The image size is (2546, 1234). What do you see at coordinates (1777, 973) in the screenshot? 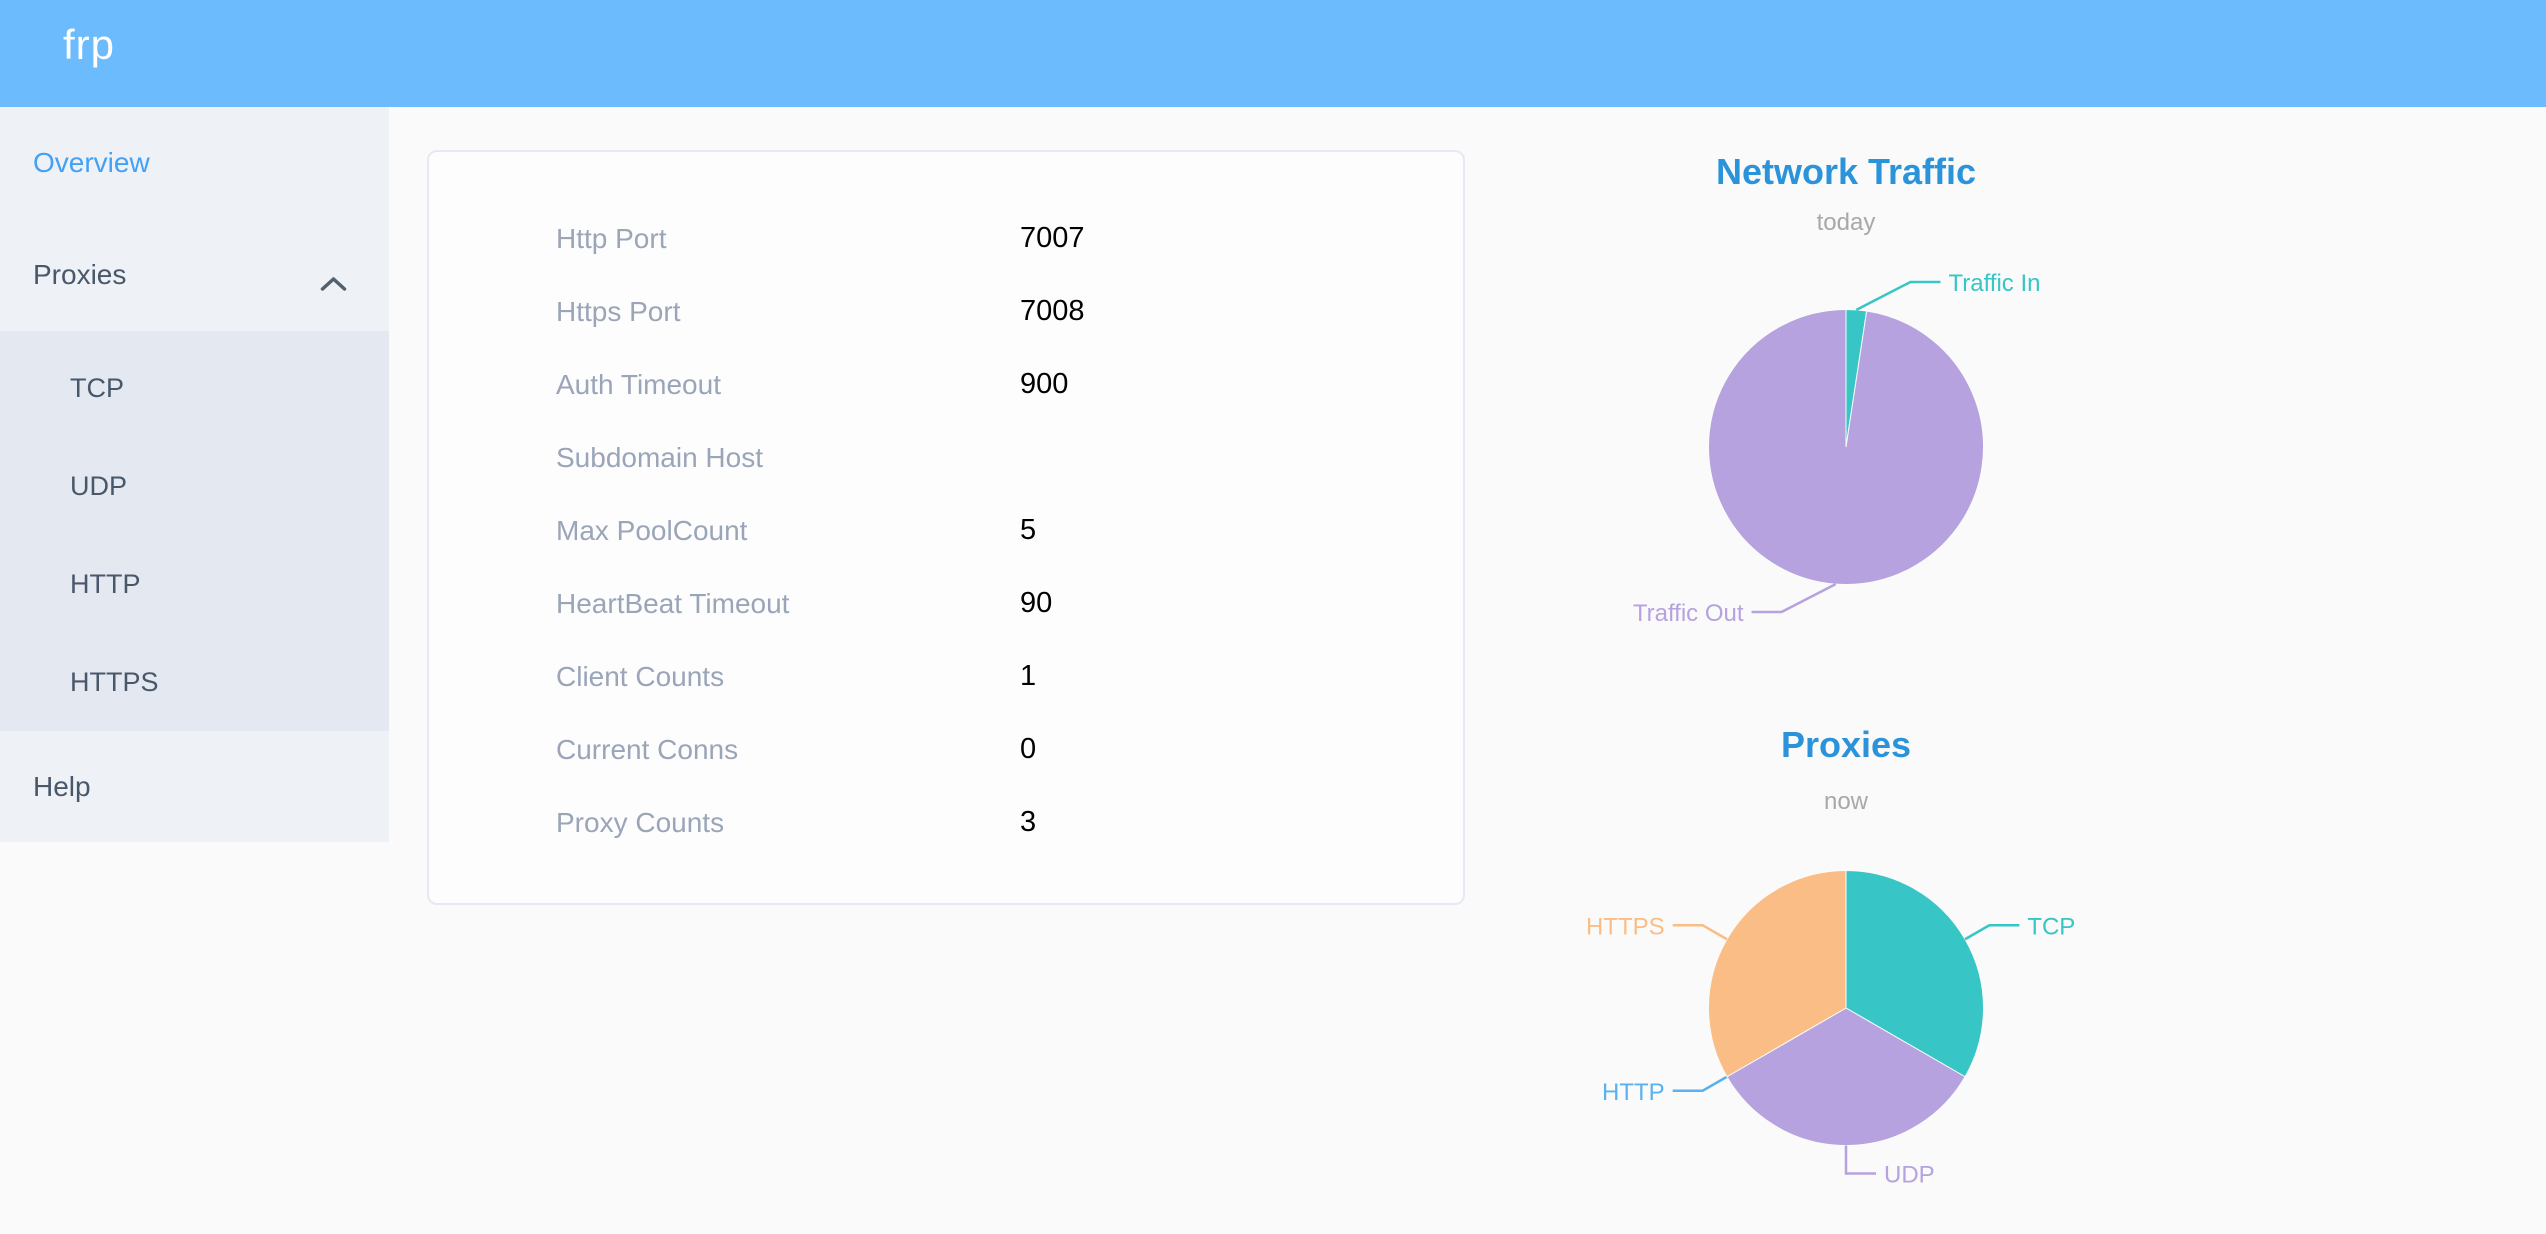
I see `pie-slice-https` at bounding box center [1777, 973].